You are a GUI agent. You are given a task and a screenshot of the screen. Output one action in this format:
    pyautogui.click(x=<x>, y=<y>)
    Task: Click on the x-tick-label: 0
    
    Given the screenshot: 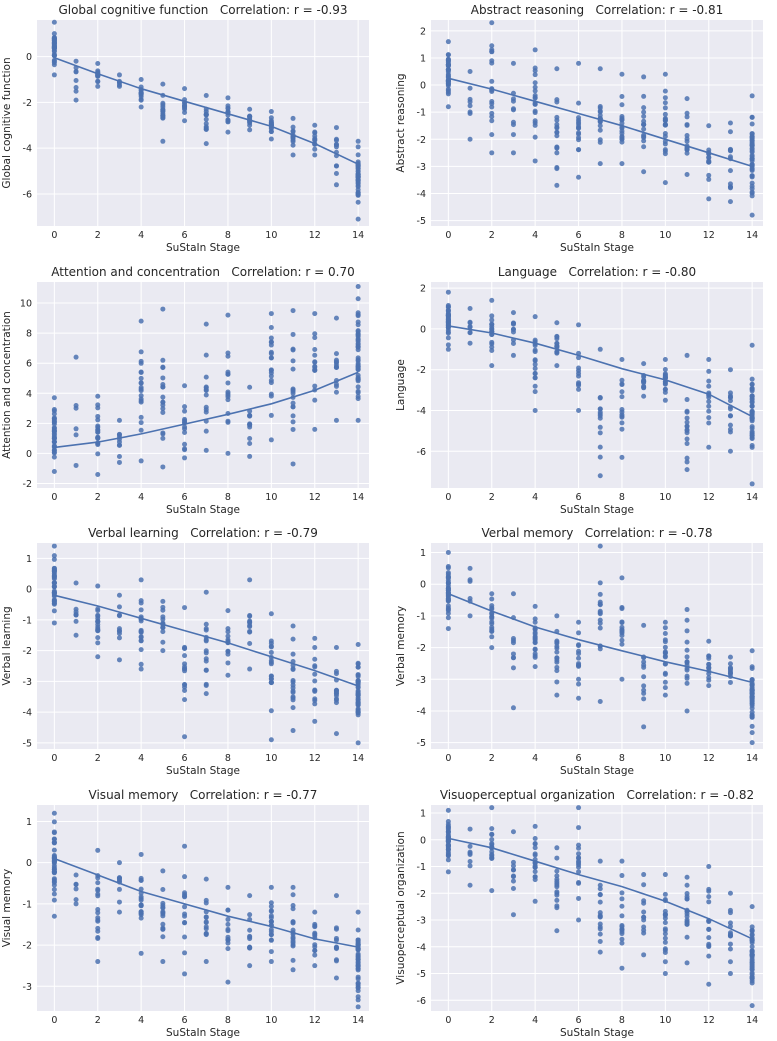 What is the action you would take?
    pyautogui.click(x=54, y=497)
    